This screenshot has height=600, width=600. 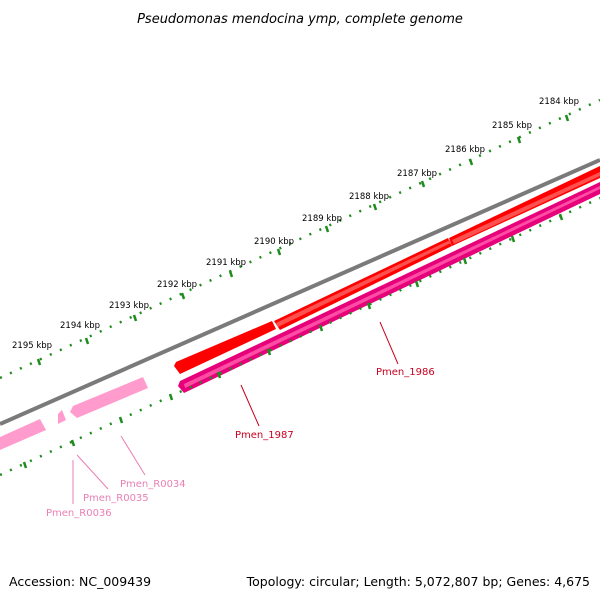 I want to click on tick-label: 2191 kbp, so click(x=226, y=263).